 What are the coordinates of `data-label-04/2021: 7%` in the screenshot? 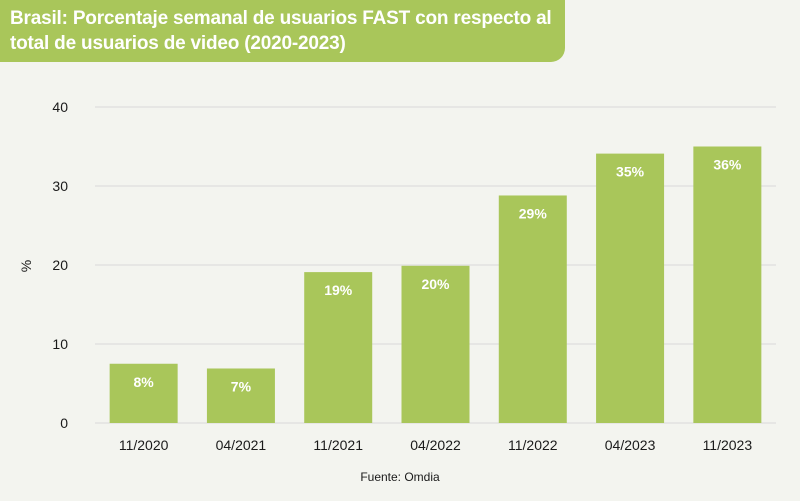 It's located at (241, 386).